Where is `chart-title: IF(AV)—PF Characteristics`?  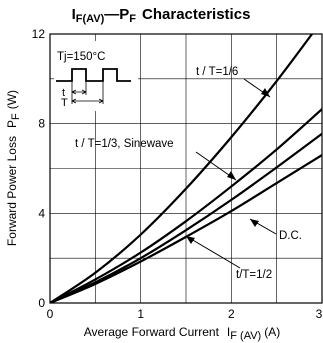 chart-title: IF(AV)—PF Characteristics is located at coordinates (161, 15).